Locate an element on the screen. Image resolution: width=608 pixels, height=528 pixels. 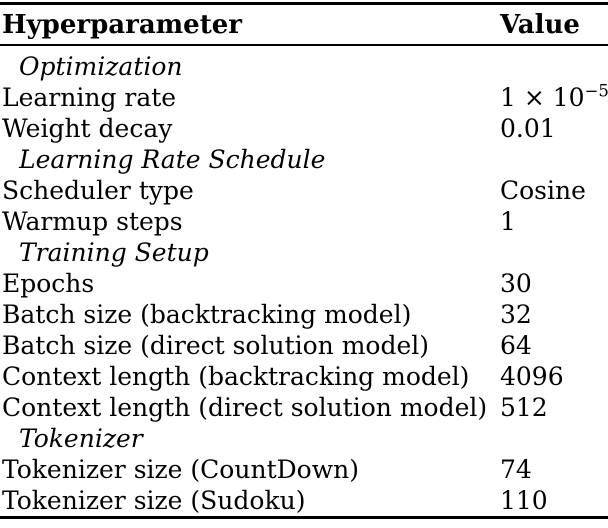
param-label: Weight decay is located at coordinates (87, 128).